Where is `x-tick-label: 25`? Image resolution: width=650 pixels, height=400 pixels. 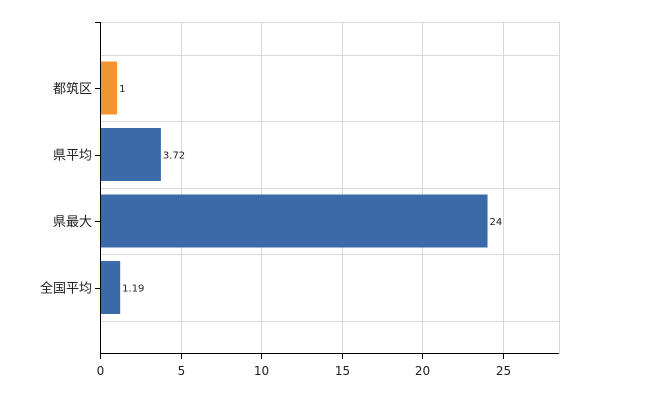
x-tick-label: 25 is located at coordinates (503, 371).